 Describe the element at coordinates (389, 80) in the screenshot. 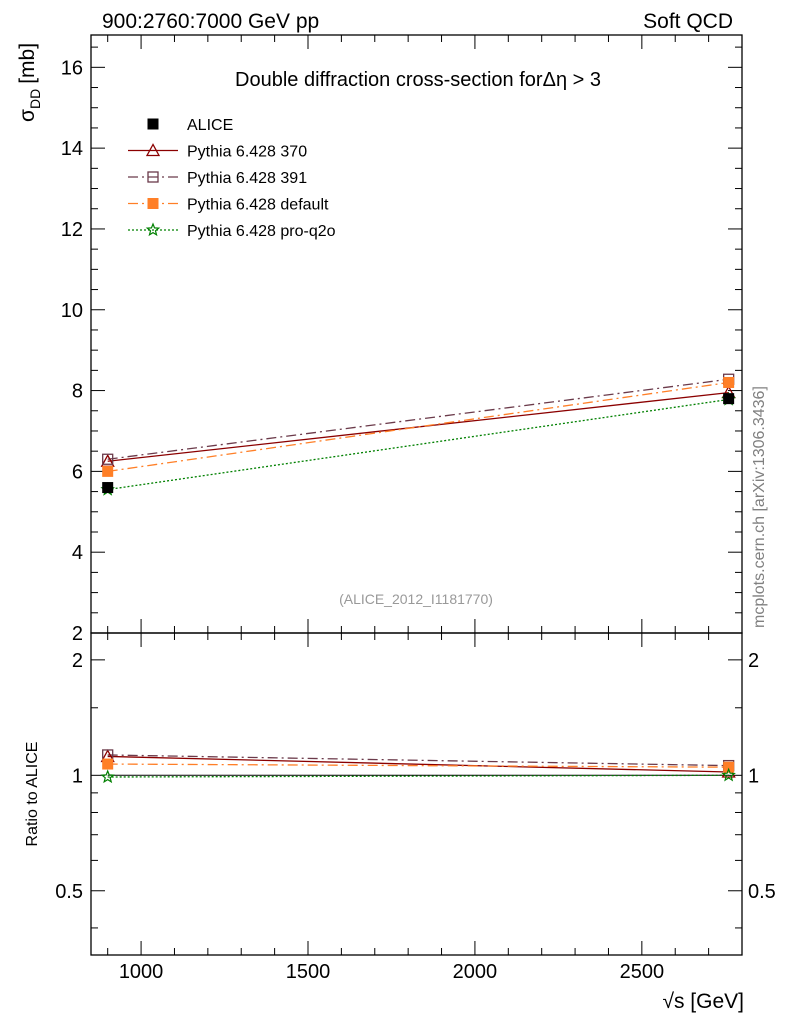

I see `main-title-text: Double diffraction cross-section for` at that location.